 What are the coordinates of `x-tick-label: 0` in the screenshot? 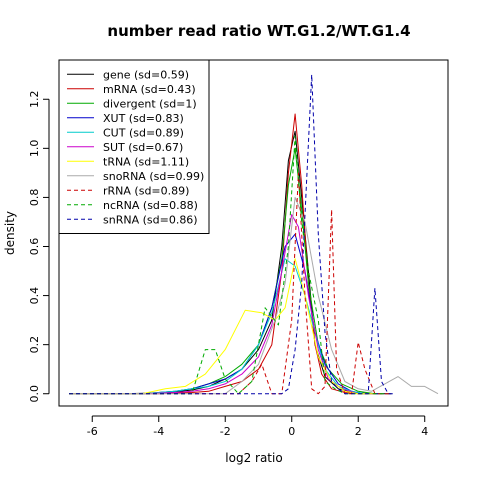 It's located at (291, 431).